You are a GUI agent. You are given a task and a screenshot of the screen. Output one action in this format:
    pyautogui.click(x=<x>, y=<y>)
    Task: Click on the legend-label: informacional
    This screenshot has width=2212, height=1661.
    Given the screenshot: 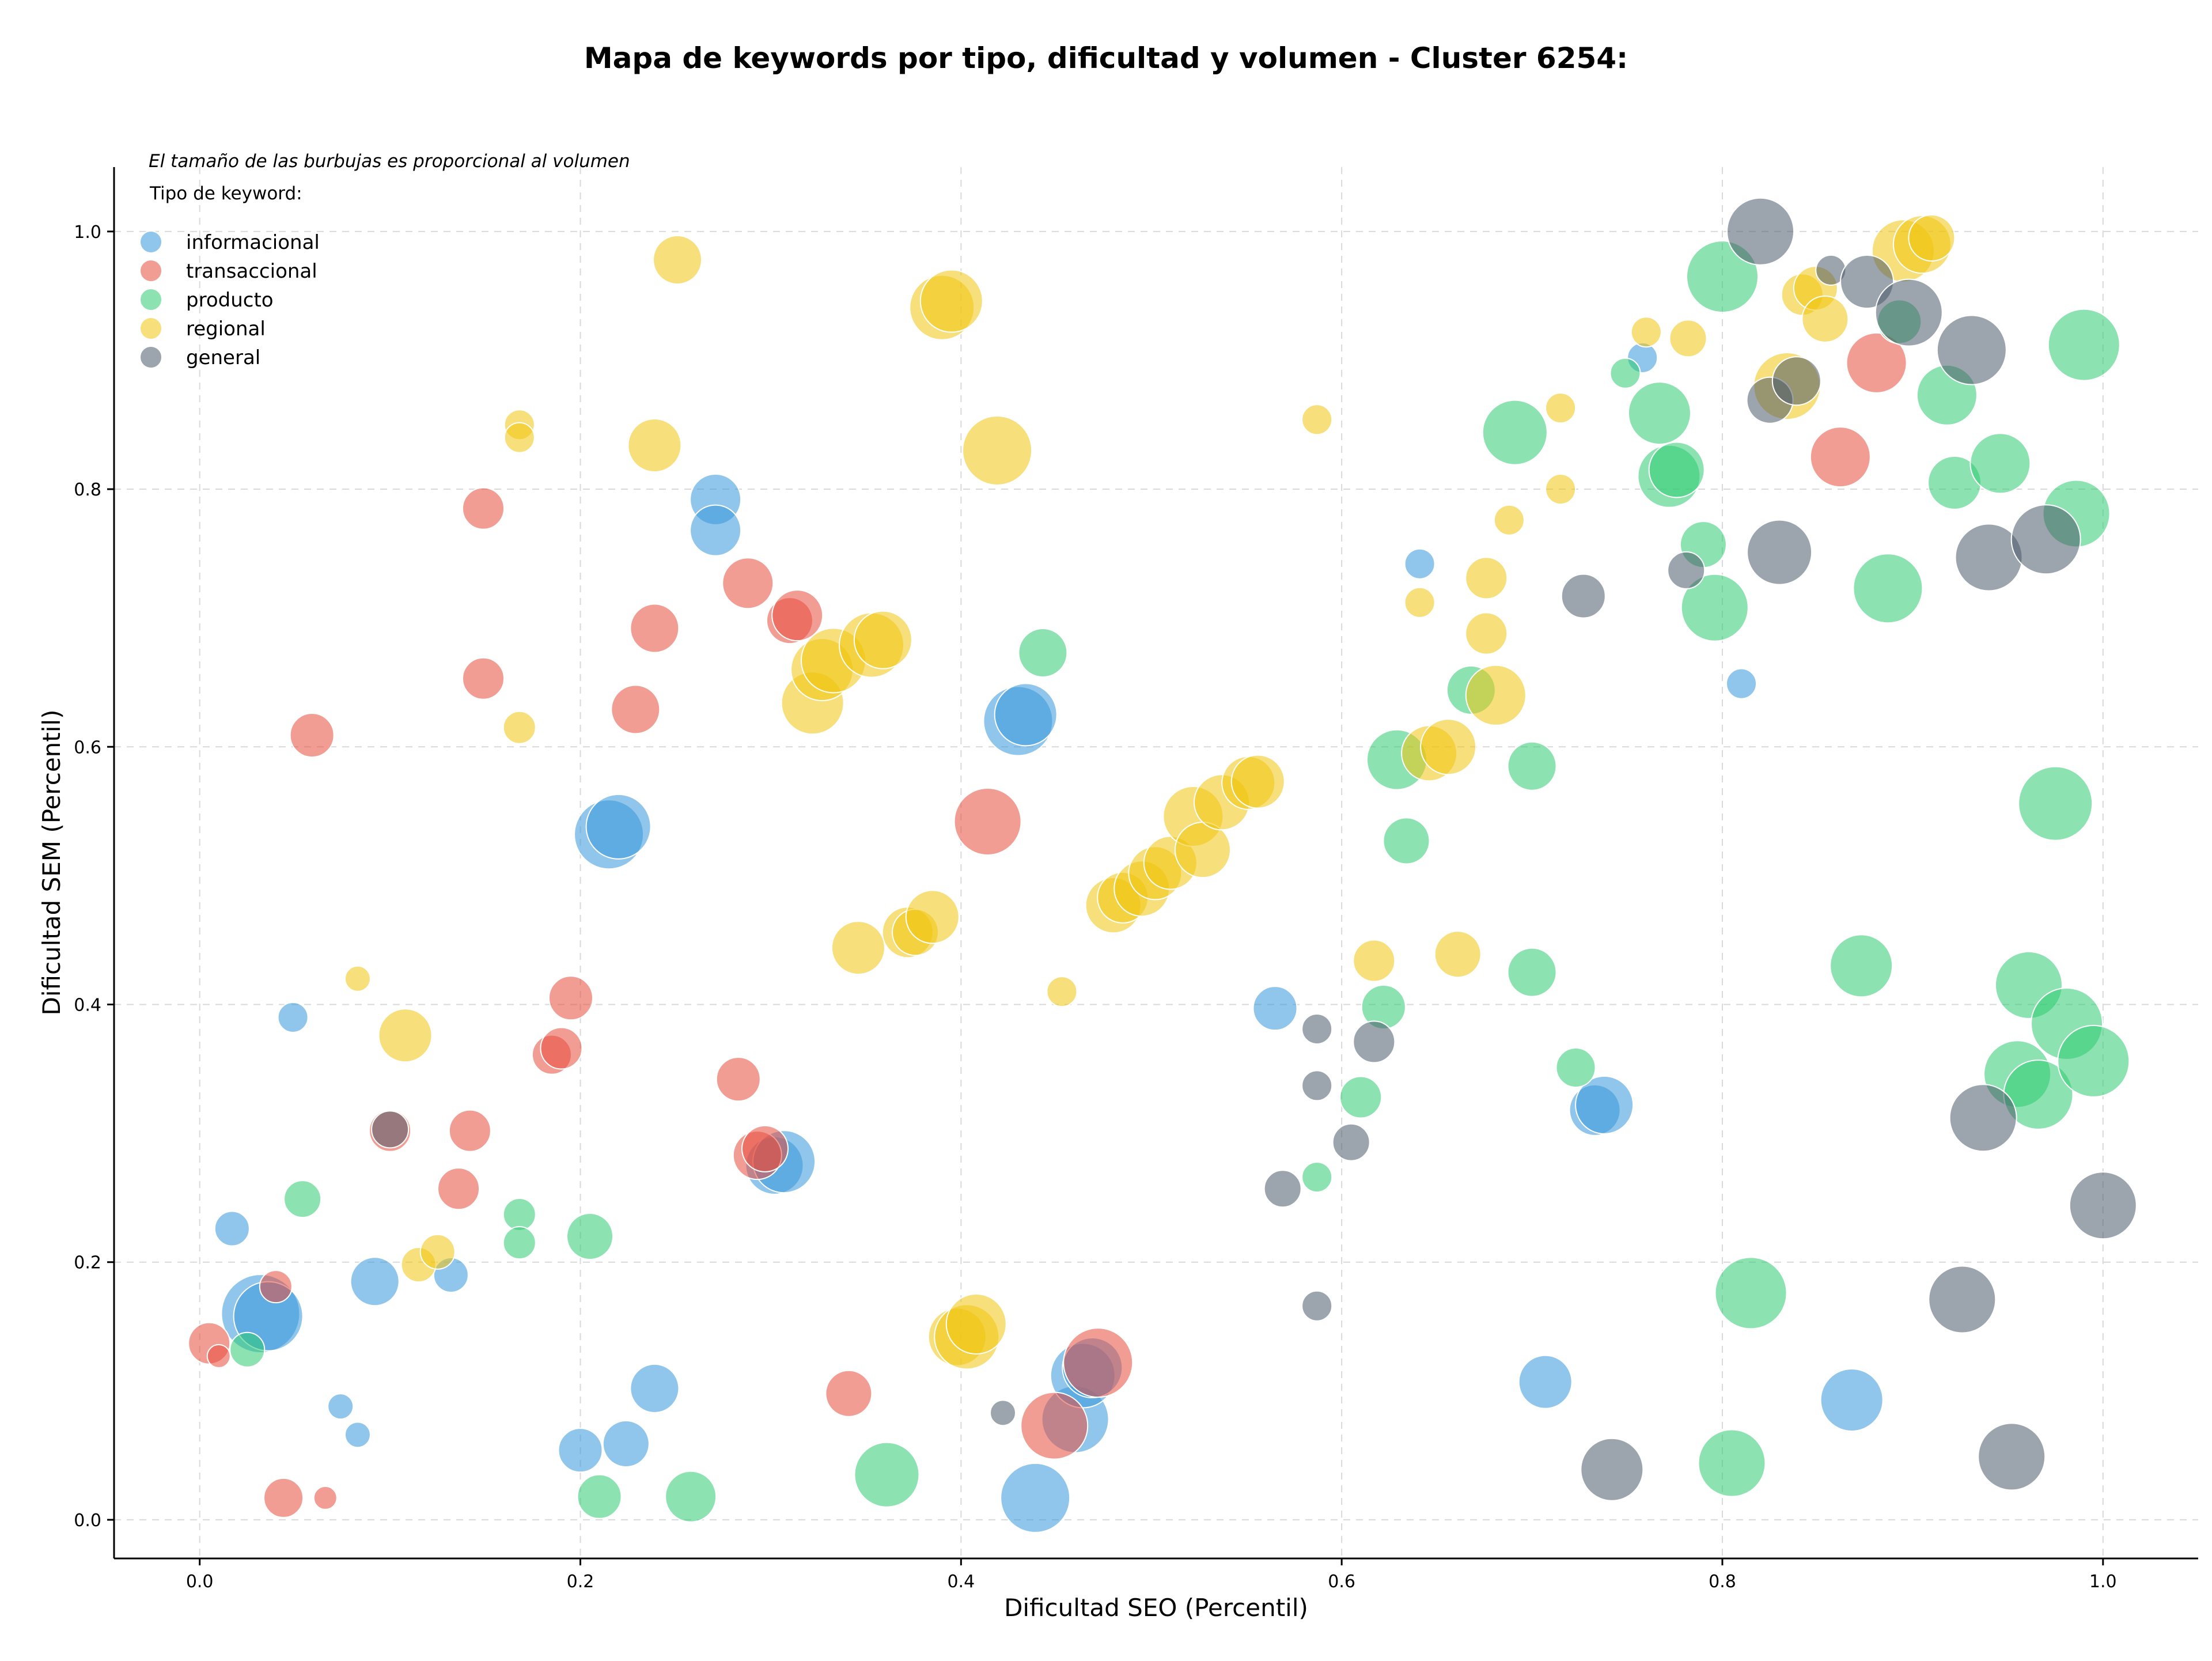 What is the action you would take?
    pyautogui.click(x=253, y=242)
    